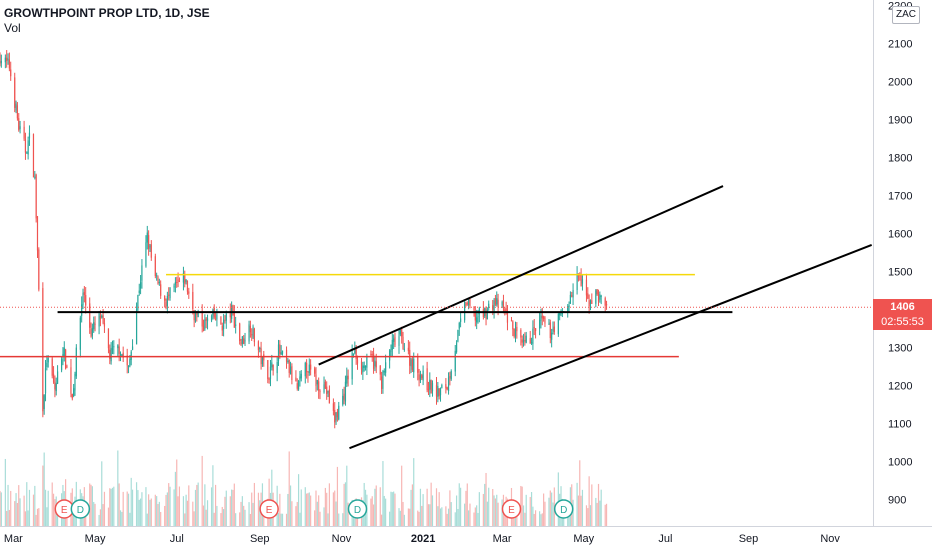 This screenshot has width=932, height=550. What do you see at coordinates (177, 539) in the screenshot?
I see `time-tick-label: Jul` at bounding box center [177, 539].